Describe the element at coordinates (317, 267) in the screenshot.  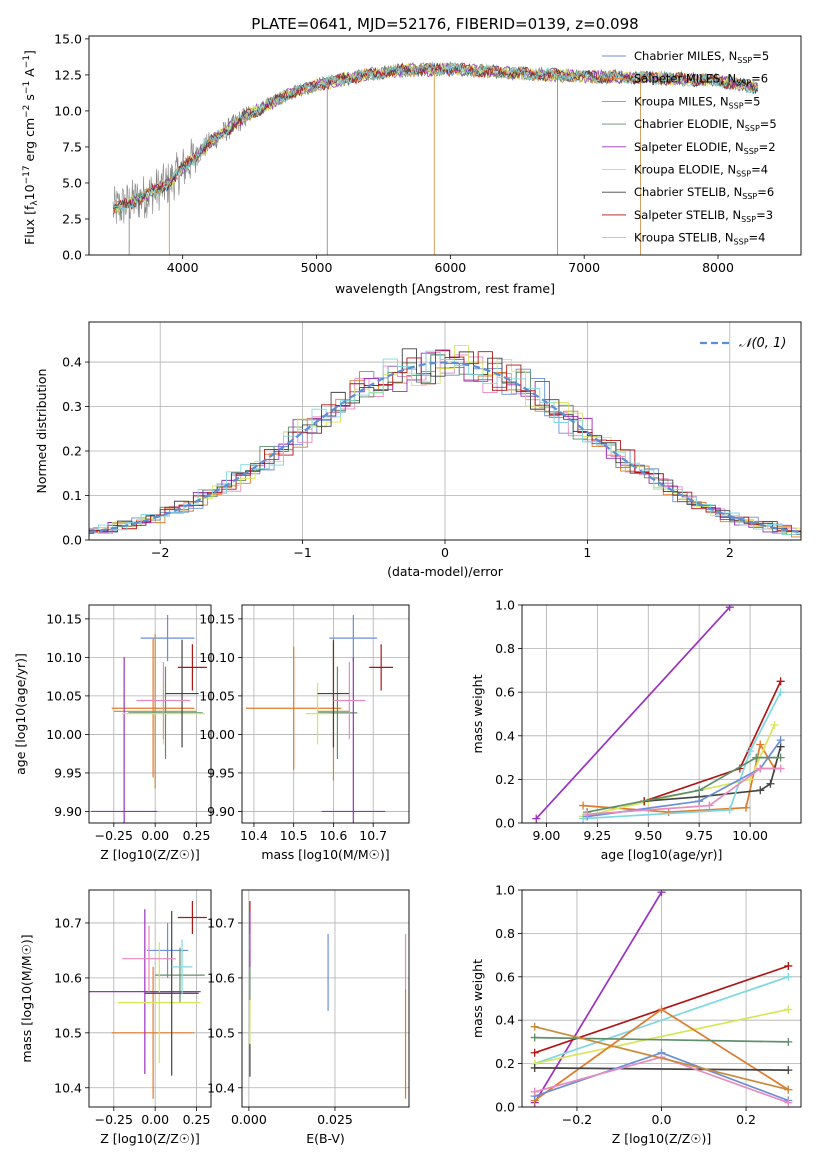
I see `x-tick-label: 5000` at that location.